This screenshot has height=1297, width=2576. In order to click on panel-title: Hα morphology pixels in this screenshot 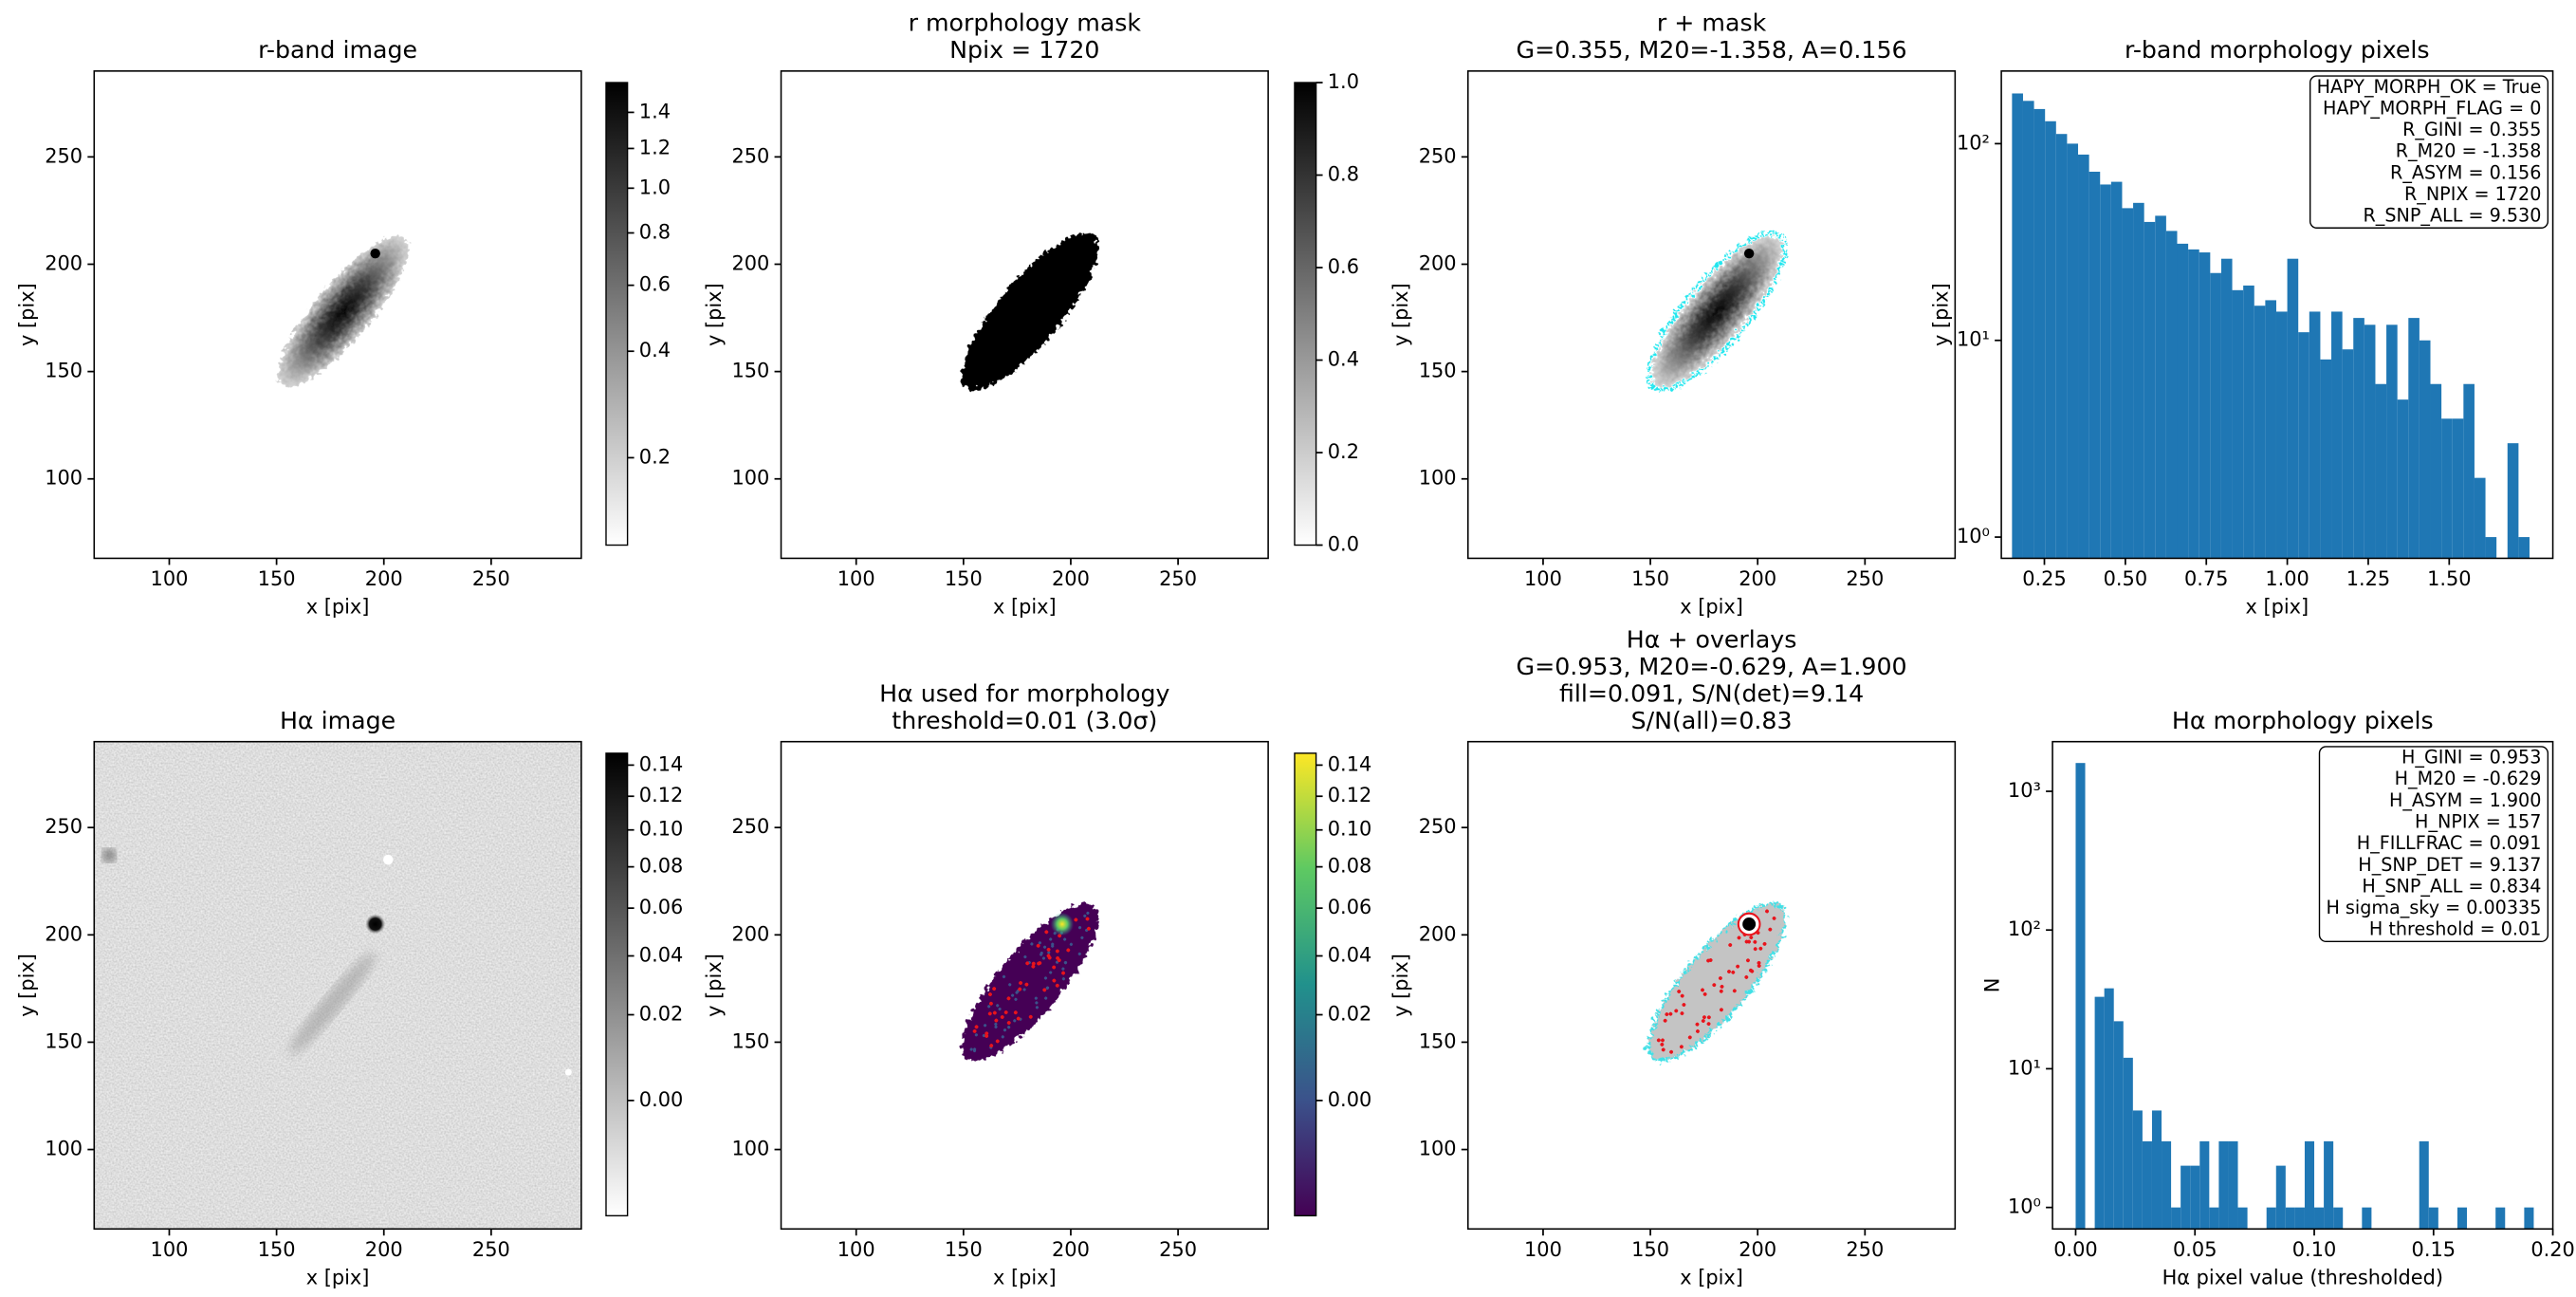, I will do `click(2303, 720)`.